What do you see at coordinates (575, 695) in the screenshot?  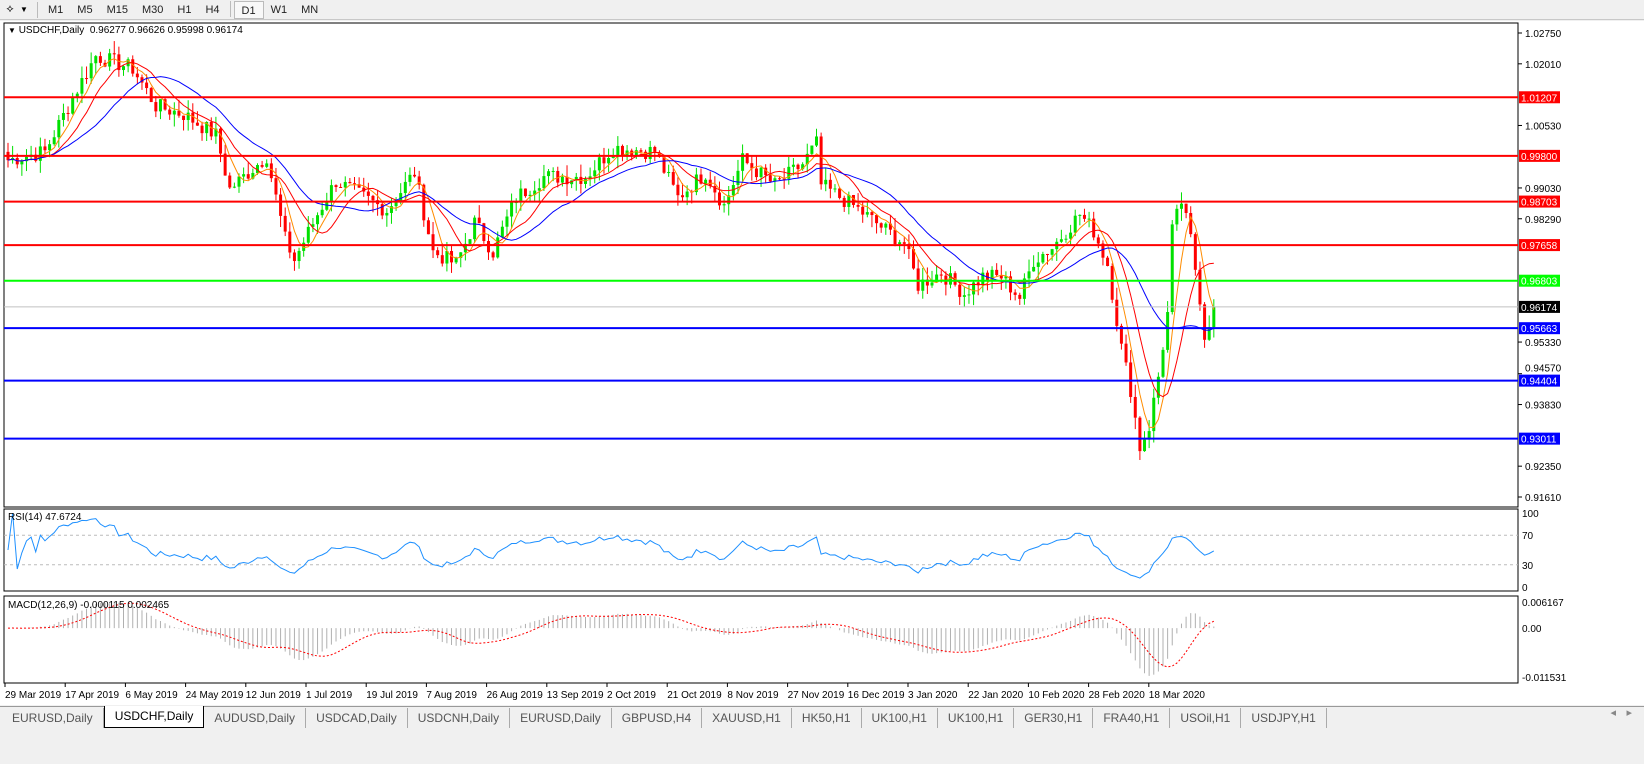 I see `date-label: 13 Sep 2019` at bounding box center [575, 695].